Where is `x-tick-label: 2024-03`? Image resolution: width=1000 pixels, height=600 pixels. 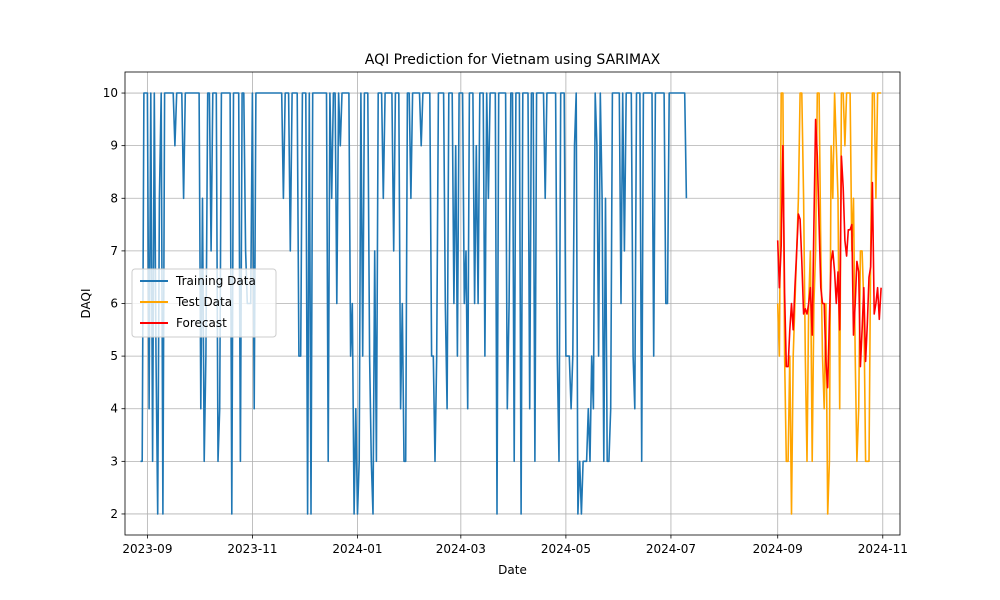 x-tick-label: 2024-03 is located at coordinates (461, 549).